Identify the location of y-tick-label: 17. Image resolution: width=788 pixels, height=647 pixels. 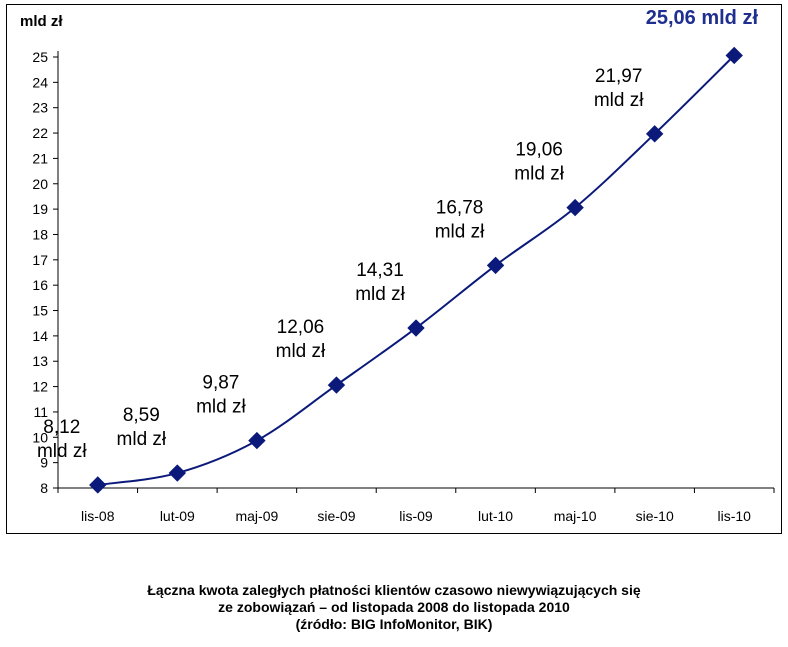
(40, 260).